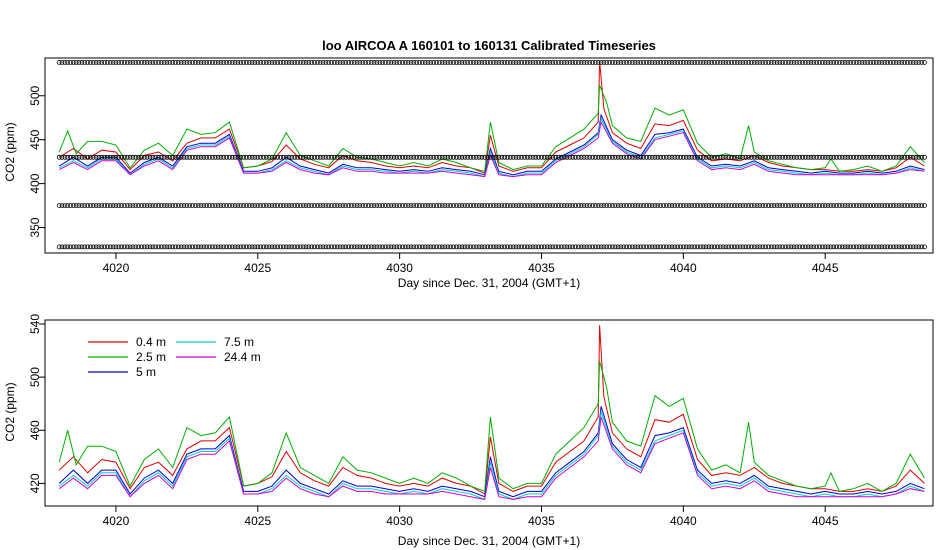 Image resolution: width=950 pixels, height=550 pixels. Describe the element at coordinates (491, 149) in the screenshot. I see `series-line-24-4-m` at that location.